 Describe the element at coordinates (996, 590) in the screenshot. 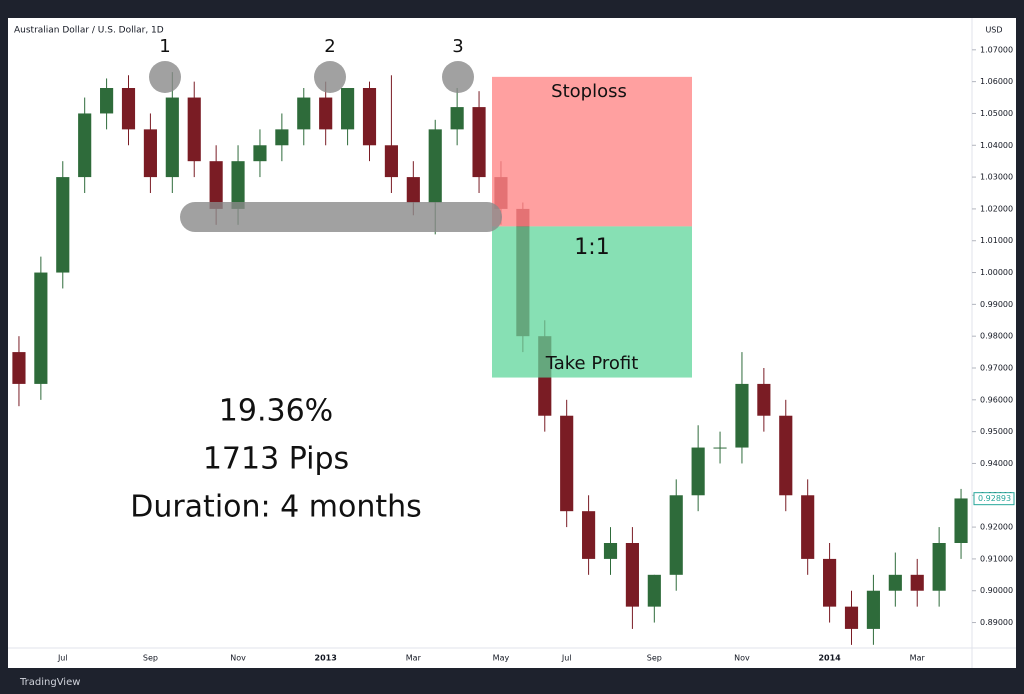

I see `y-tick-label: 0.90000` at that location.